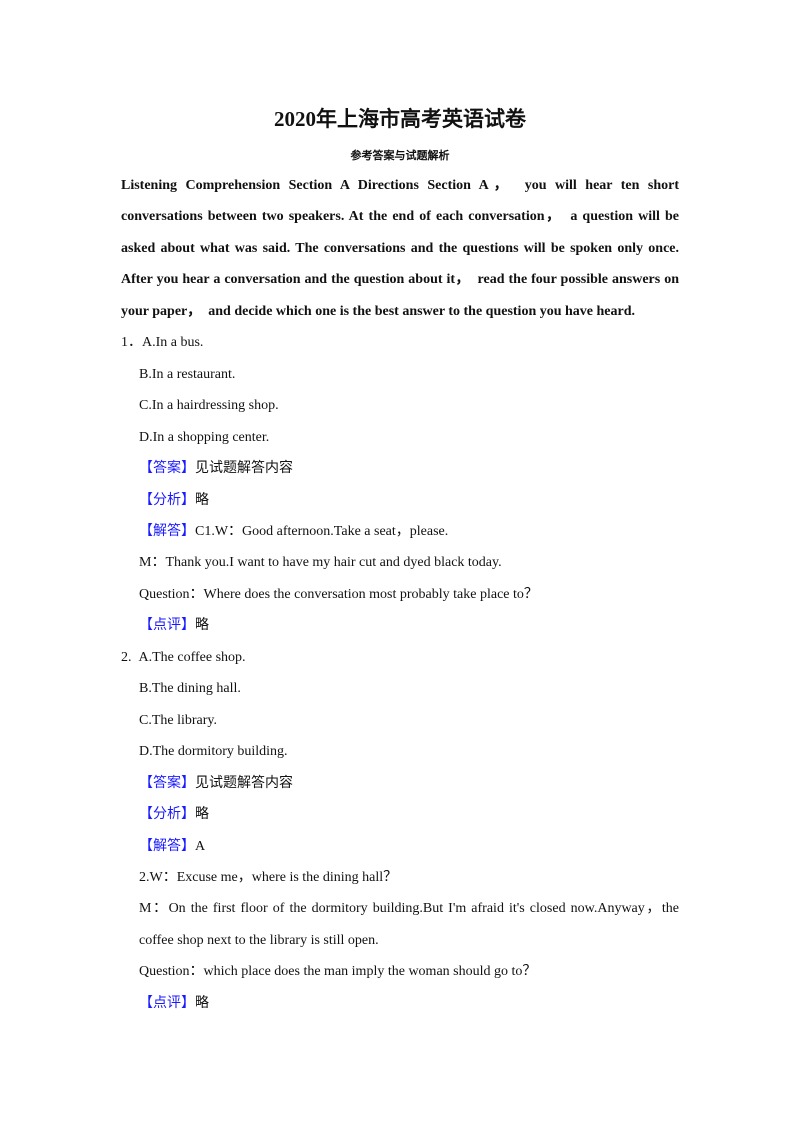  I want to click on q2-option-c: C.The library., so click(178, 720).